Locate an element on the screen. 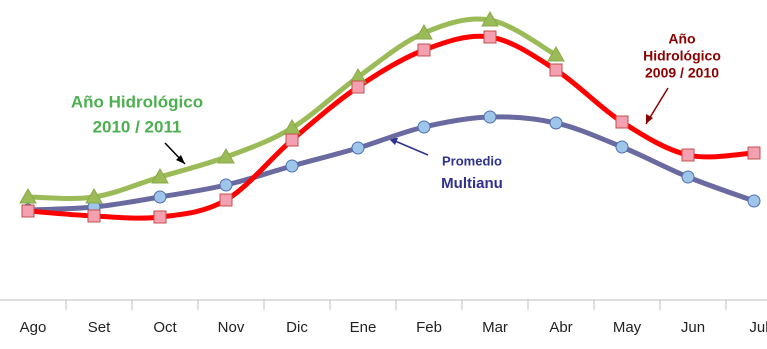 Image resolution: width=767 pixels, height=349 pixels. x-tick-label: Feb is located at coordinates (429, 327).